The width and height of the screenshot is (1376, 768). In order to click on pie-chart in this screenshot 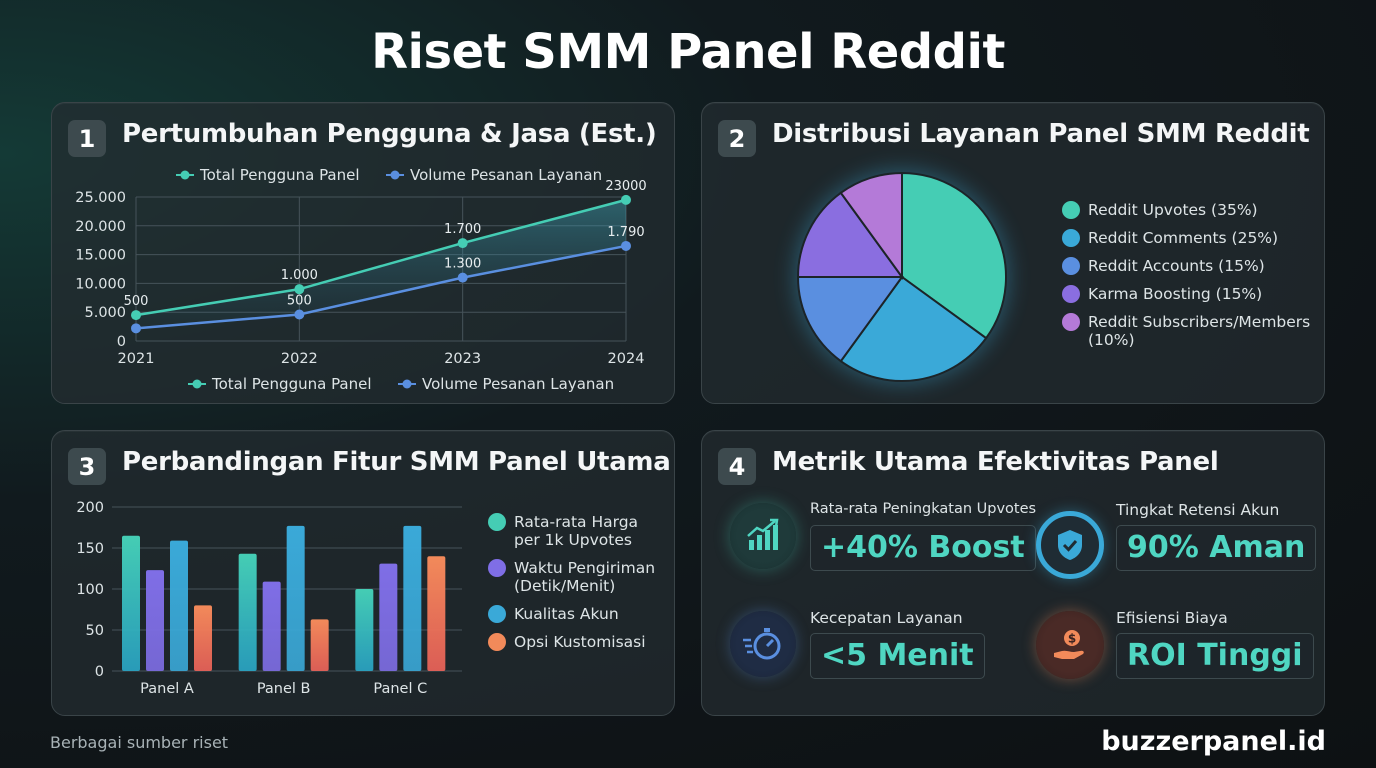, I will do `click(902, 277)`.